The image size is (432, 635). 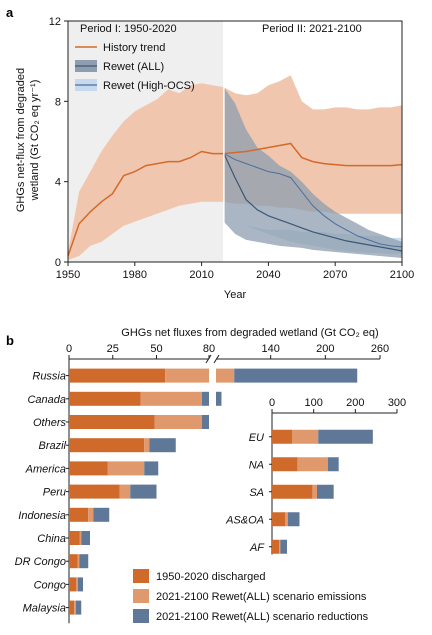 I want to click on y-axis-title-line2: wetland (Gt CO₂ eq yr⁻¹), so click(x=35, y=141).